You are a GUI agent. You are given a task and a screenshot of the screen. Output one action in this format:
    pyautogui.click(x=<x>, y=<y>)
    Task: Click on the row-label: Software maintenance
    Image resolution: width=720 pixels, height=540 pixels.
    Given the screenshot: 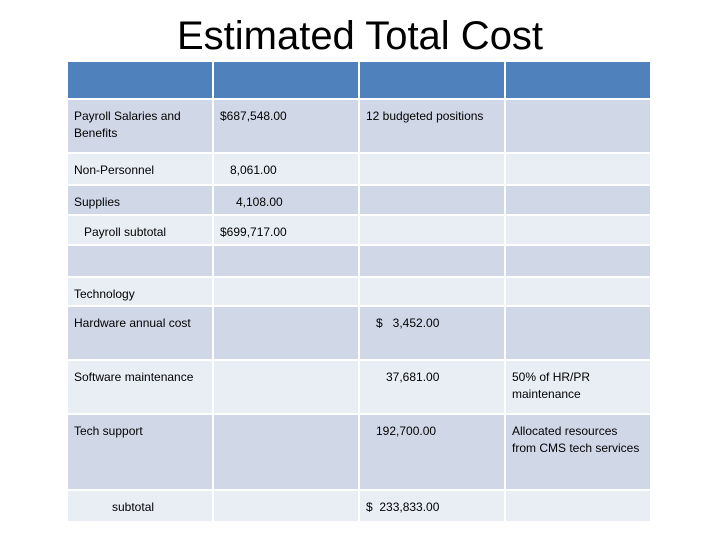 What is the action you would take?
    pyautogui.click(x=140, y=387)
    